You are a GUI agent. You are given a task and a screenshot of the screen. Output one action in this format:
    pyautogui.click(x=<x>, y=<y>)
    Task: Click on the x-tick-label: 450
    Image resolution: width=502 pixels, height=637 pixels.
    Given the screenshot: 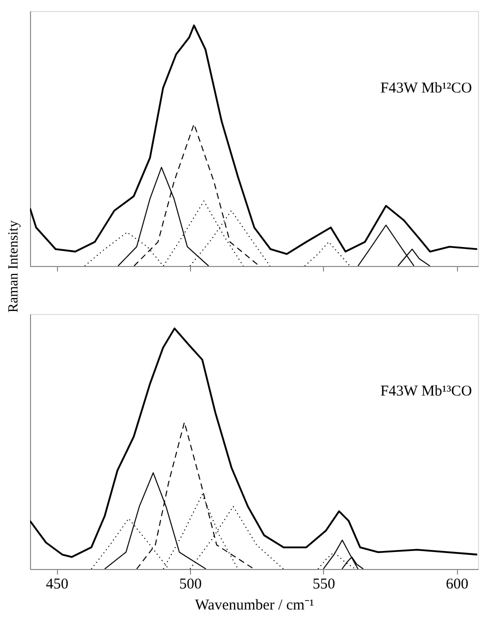 What is the action you would take?
    pyautogui.click(x=57, y=584)
    